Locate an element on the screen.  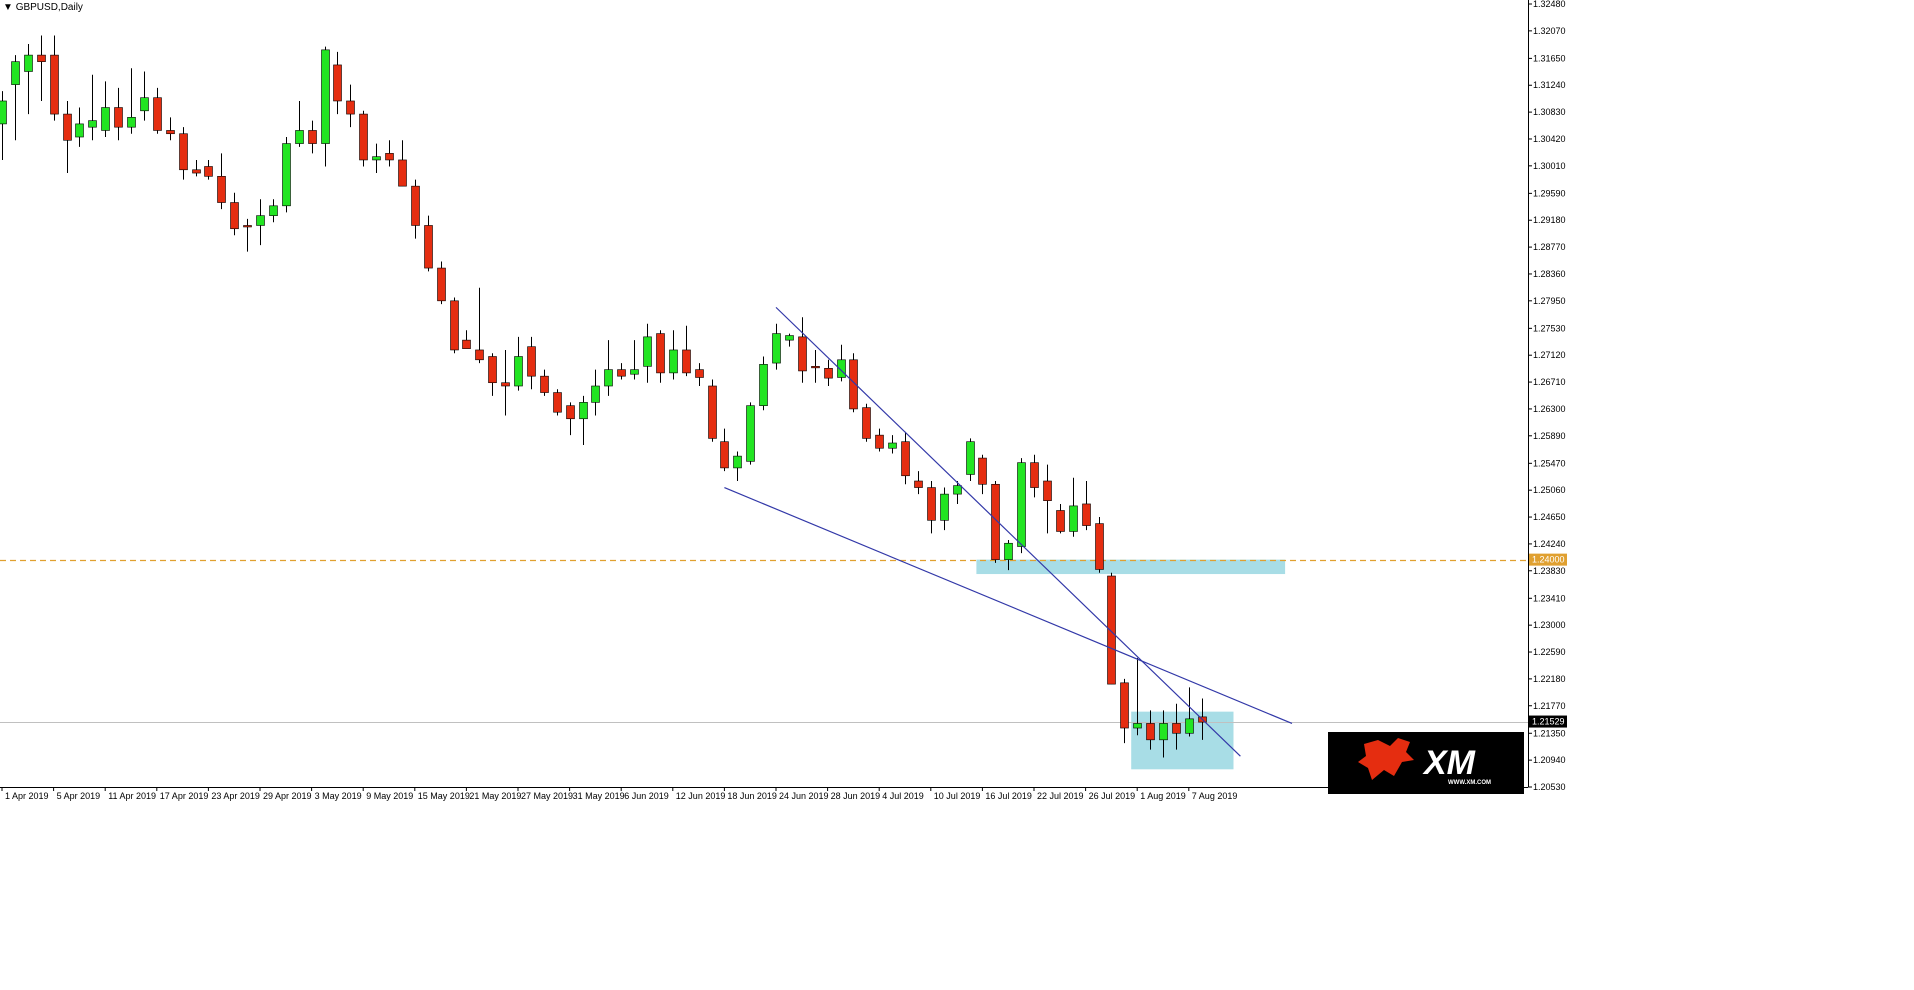
time-tick-label: 24 Jun 2019 is located at coordinates (804, 796).